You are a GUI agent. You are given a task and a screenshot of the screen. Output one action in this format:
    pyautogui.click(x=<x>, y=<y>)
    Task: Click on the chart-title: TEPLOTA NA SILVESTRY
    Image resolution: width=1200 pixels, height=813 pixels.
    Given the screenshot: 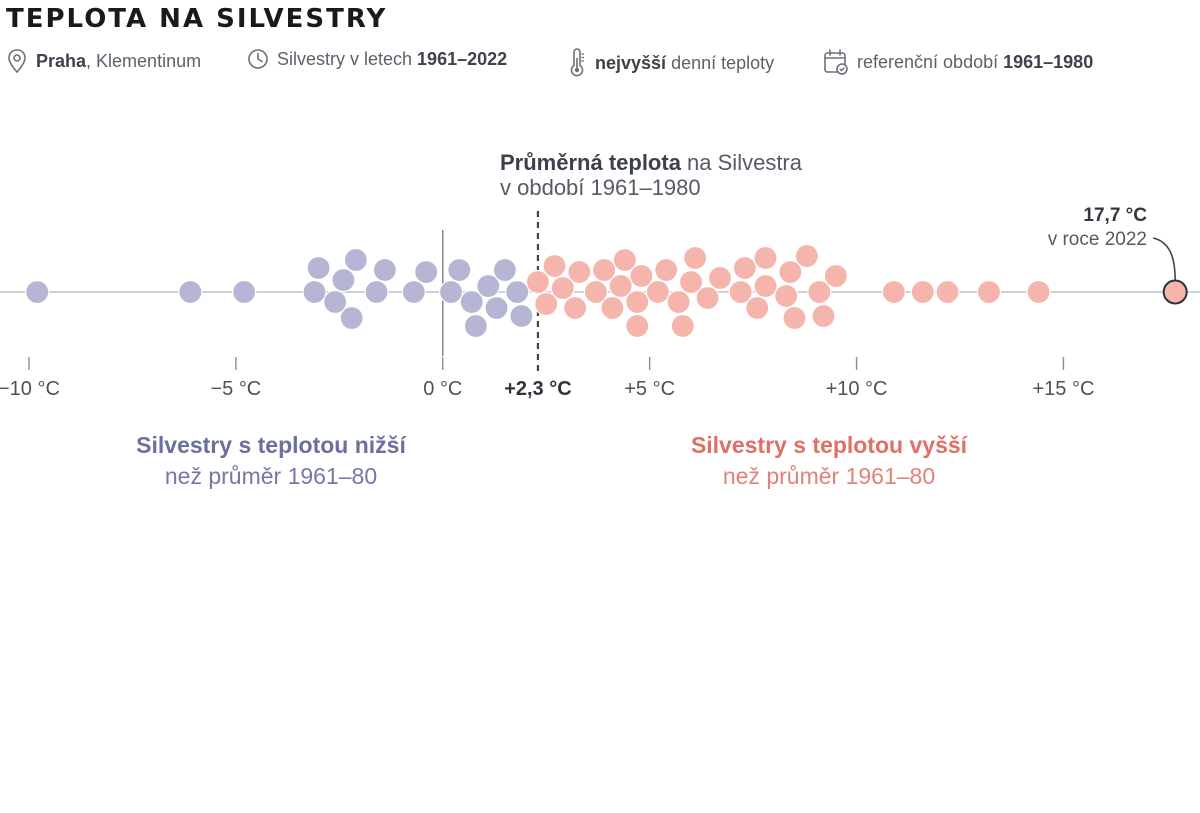 What is the action you would take?
    pyautogui.click(x=197, y=19)
    